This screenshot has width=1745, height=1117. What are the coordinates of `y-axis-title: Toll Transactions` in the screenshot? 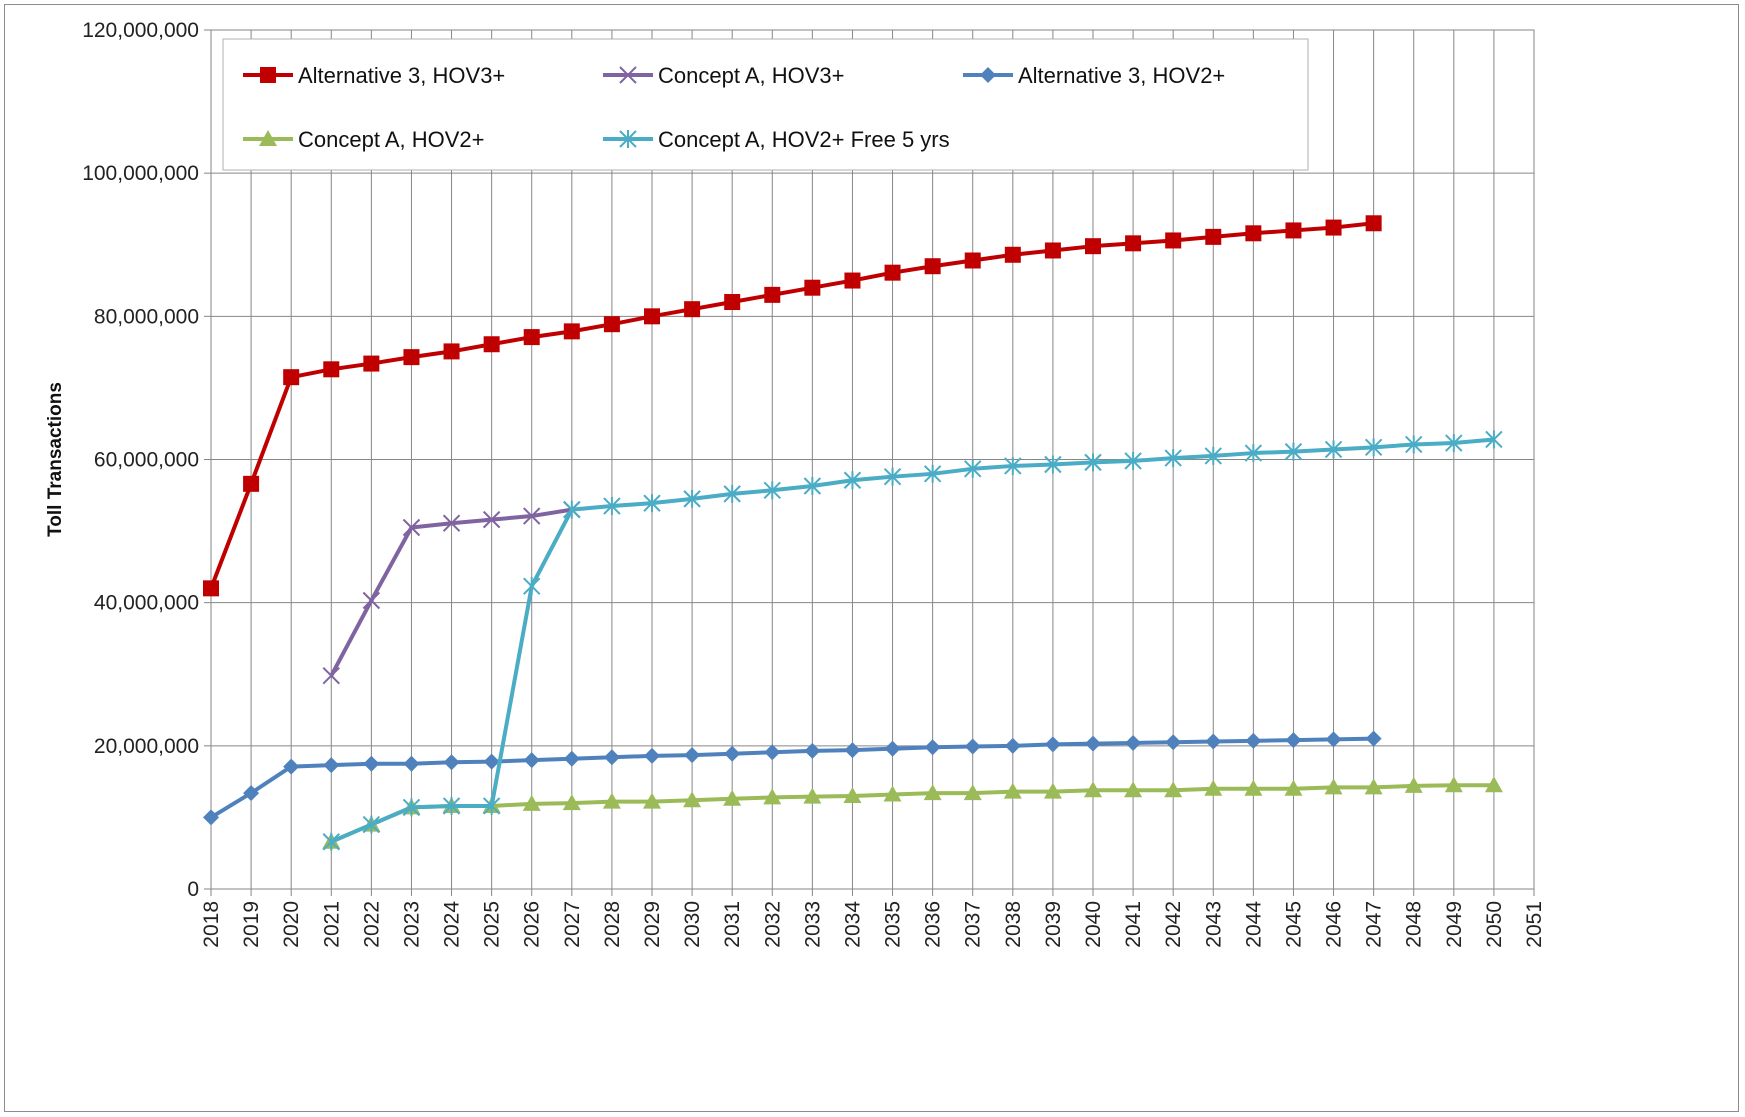 It's located at (55, 459).